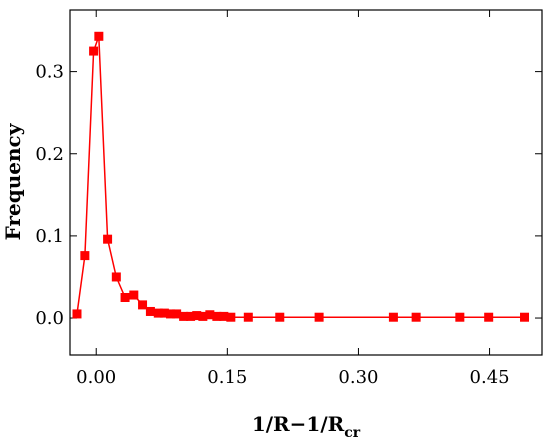  What do you see at coordinates (49, 72) in the screenshot?
I see `y-tick-label: 0.3` at bounding box center [49, 72].